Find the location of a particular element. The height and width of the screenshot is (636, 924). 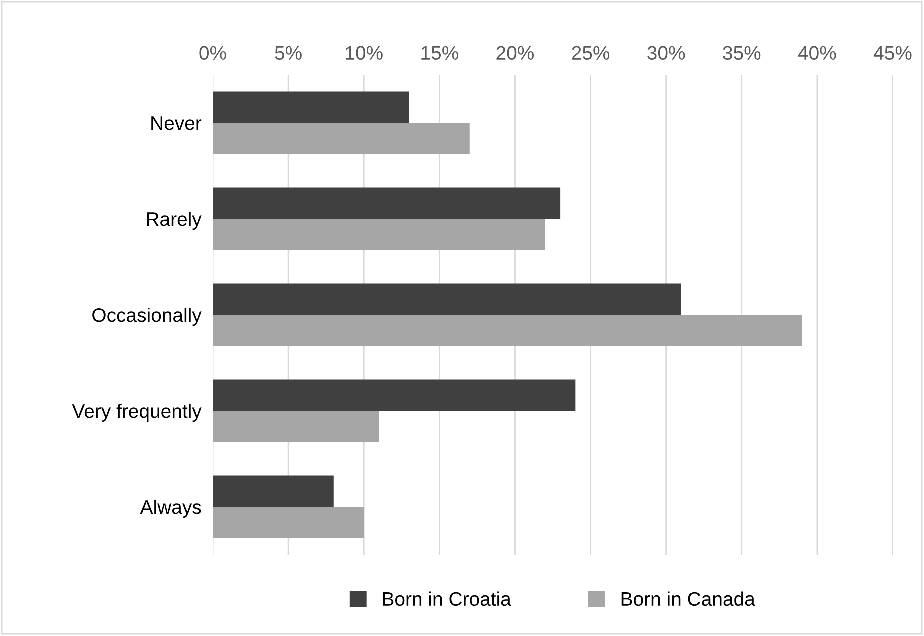

legend-label: Born in Croatia is located at coordinates (447, 599).